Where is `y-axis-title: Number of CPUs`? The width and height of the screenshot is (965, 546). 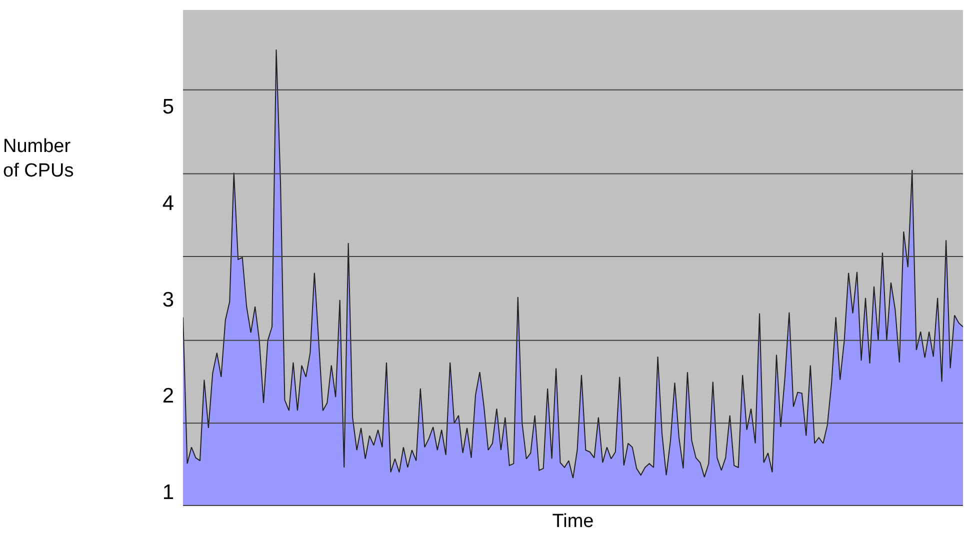
y-axis-title: Number of CPUs is located at coordinates (38, 159).